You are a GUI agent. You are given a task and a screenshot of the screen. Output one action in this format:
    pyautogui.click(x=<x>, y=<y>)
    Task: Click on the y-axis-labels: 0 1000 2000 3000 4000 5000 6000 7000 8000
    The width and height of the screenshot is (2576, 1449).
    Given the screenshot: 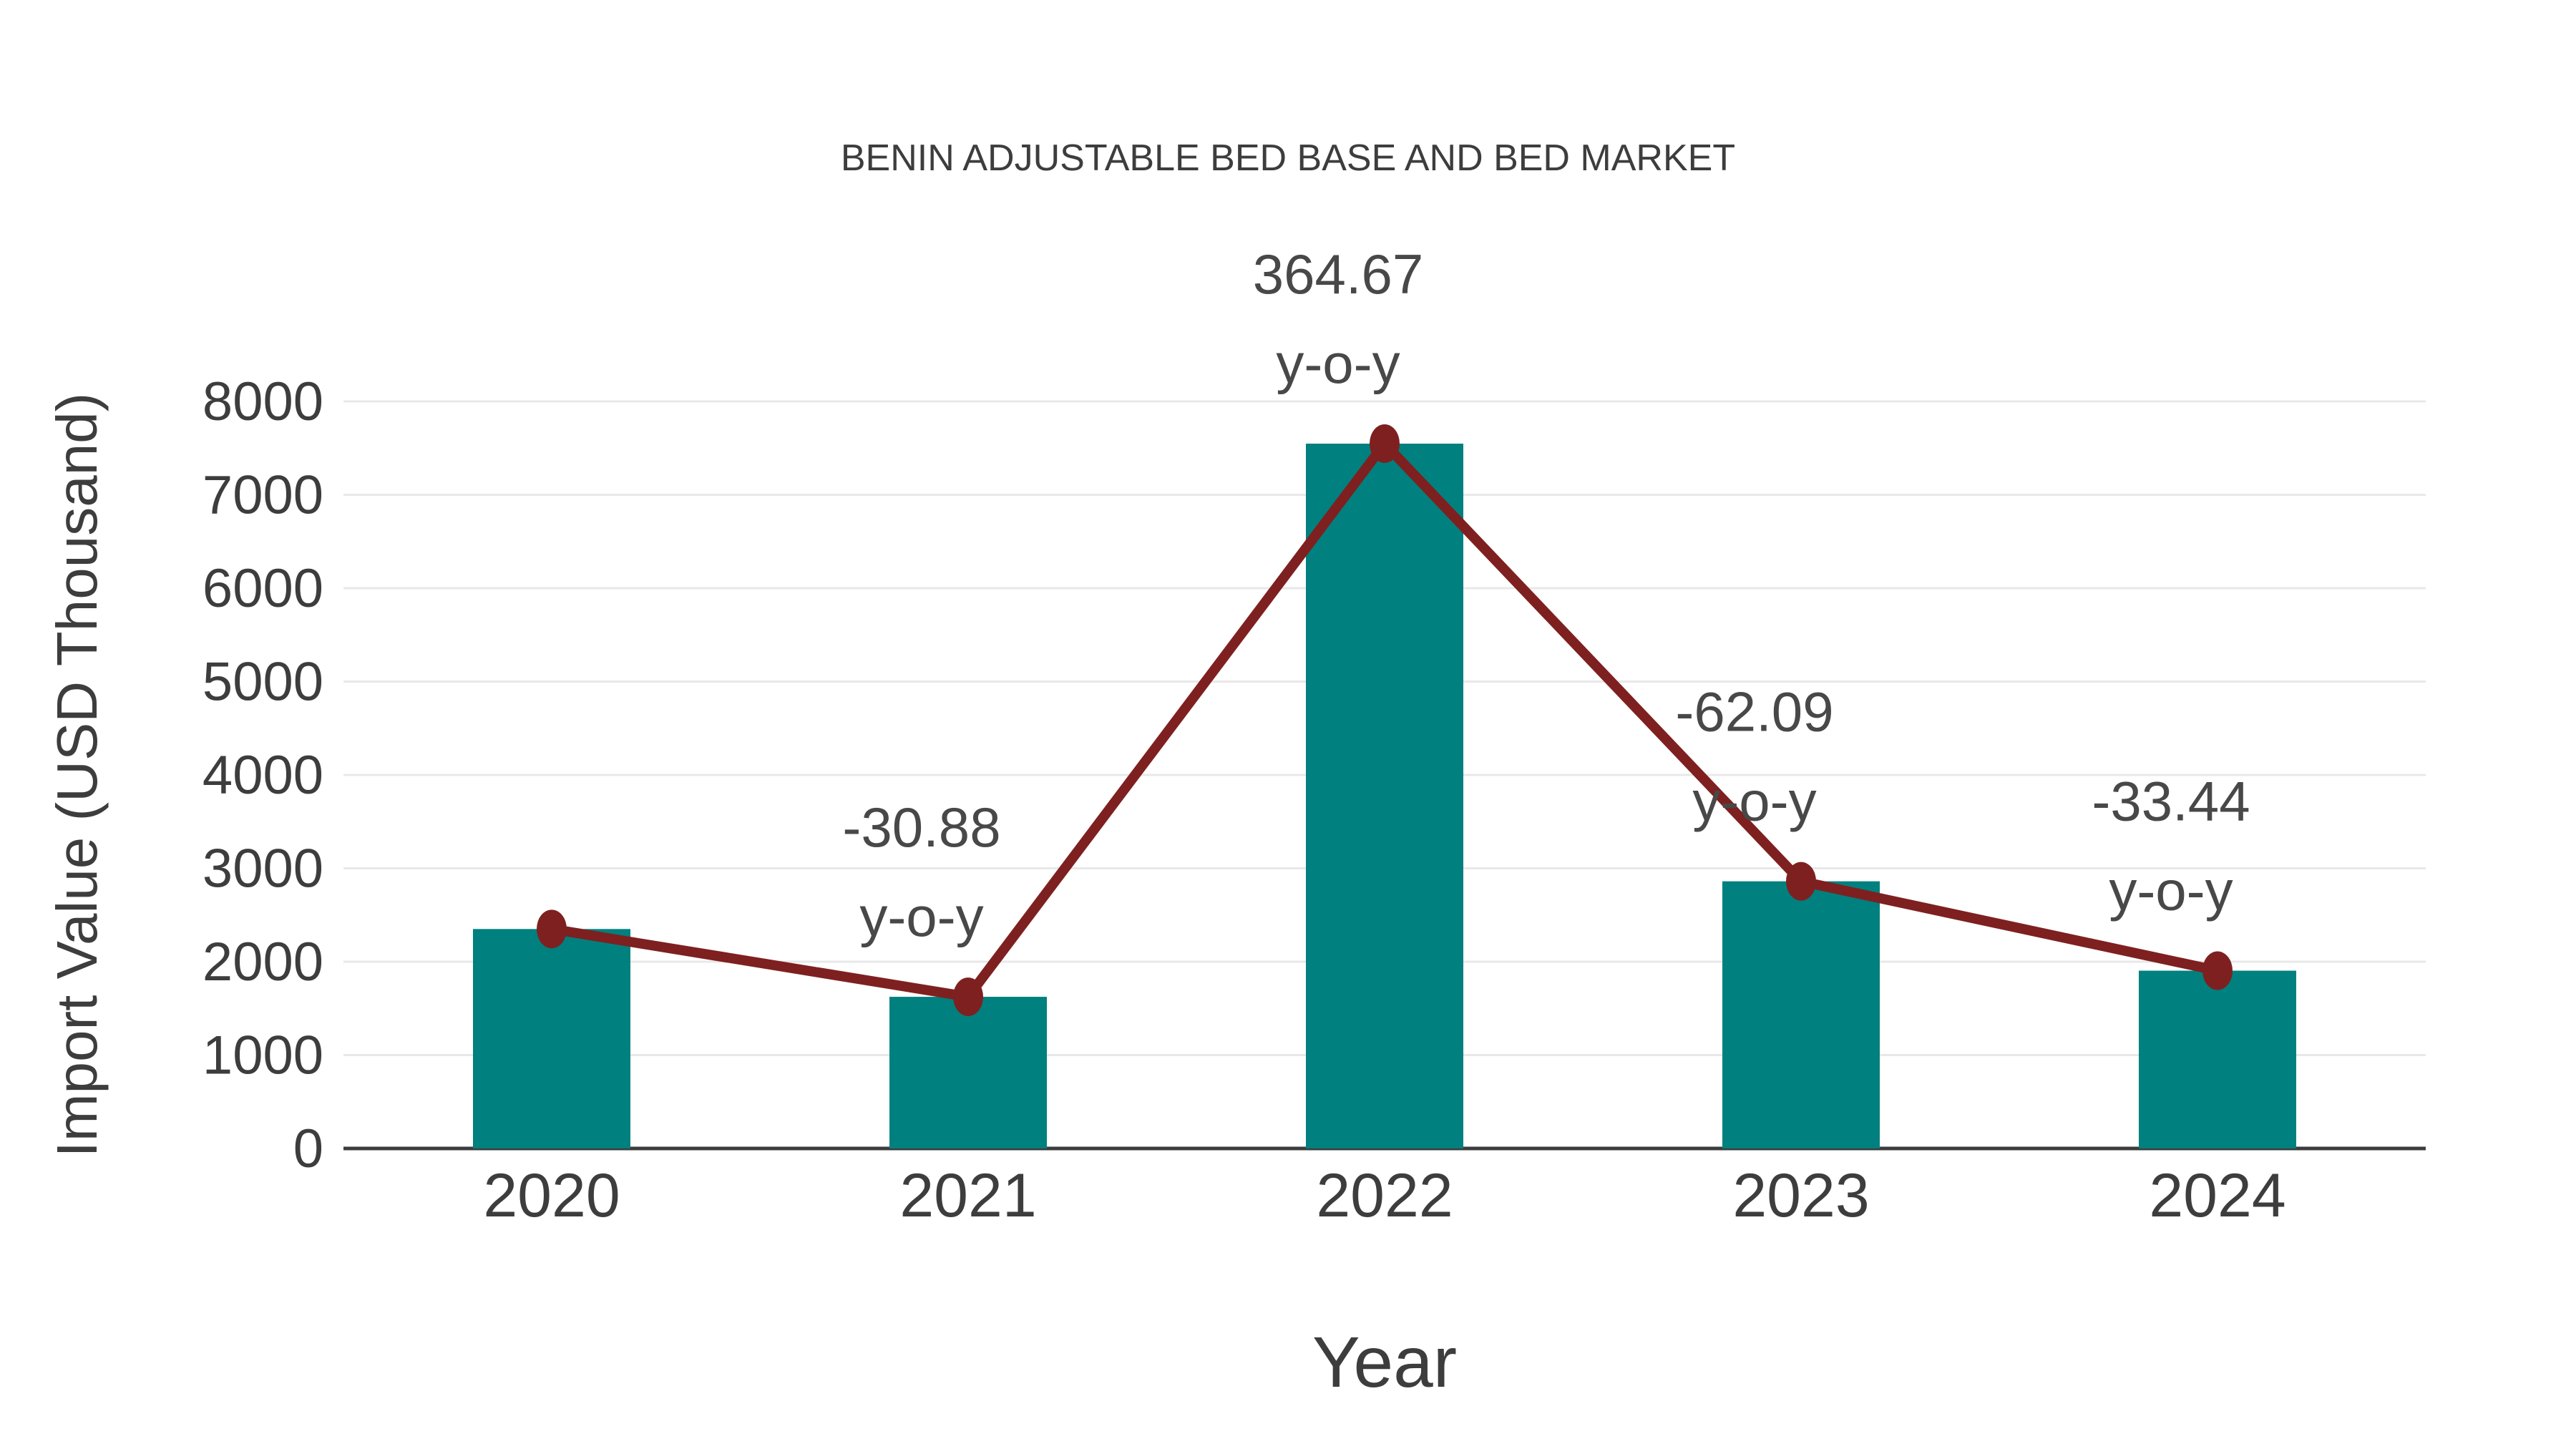 What is the action you would take?
    pyautogui.click(x=263, y=775)
    